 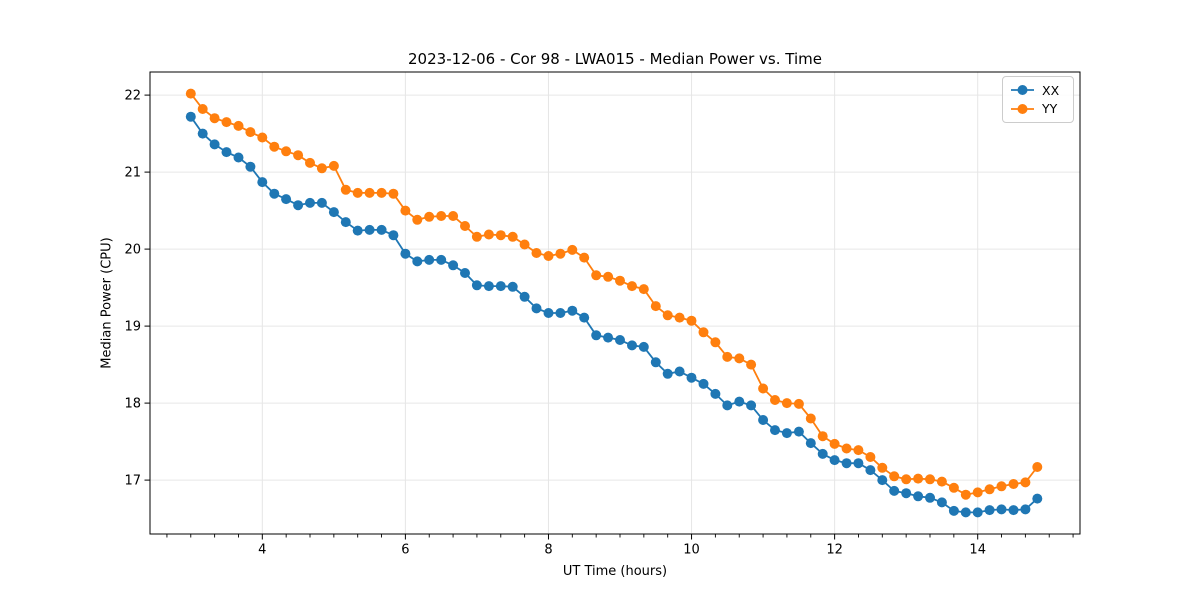 What do you see at coordinates (548, 550) in the screenshot?
I see `x-tick-label: 8` at bounding box center [548, 550].